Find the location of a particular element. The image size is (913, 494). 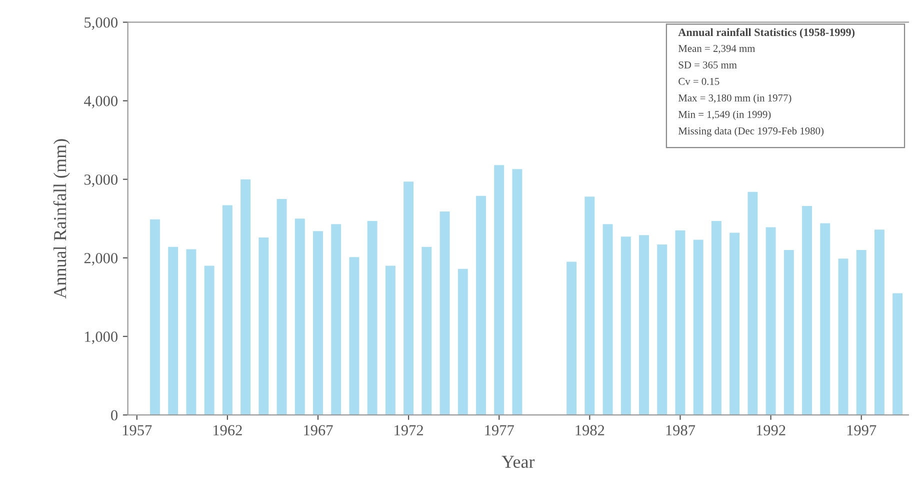

x-tick-label: 1997 is located at coordinates (861, 430).